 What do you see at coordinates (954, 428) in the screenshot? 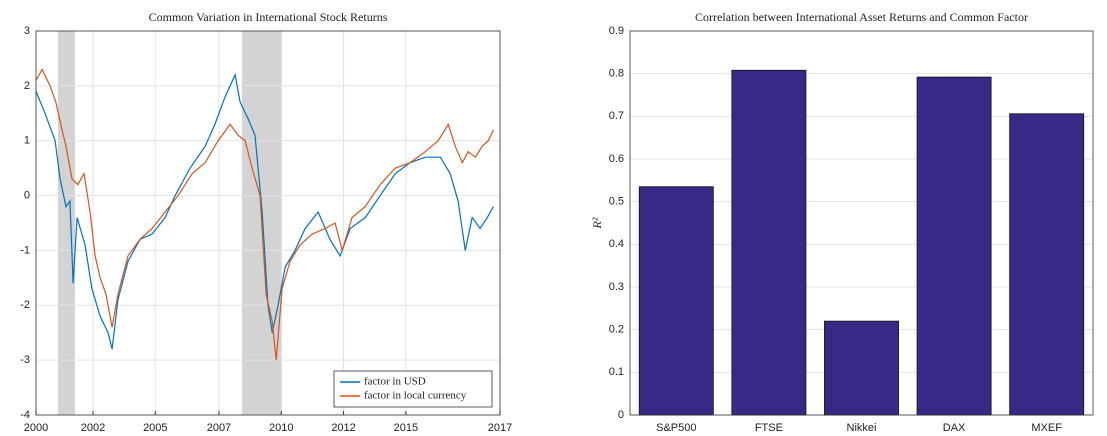
I see `x-tick-label: DAX` at bounding box center [954, 428].